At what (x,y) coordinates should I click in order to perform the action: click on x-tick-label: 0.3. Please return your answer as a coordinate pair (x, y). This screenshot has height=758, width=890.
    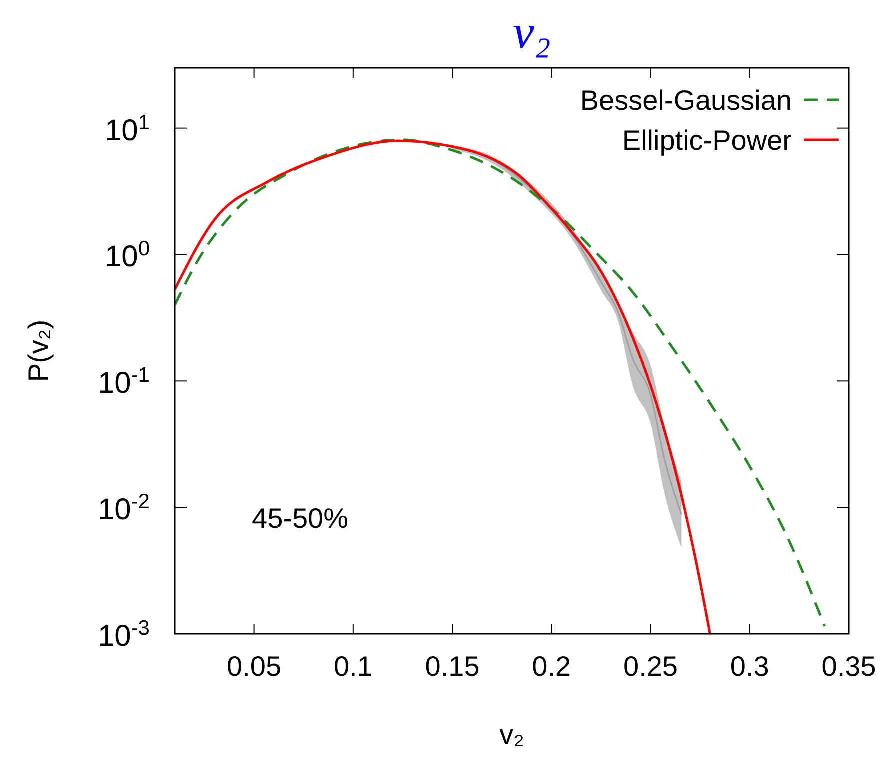
    Looking at the image, I should click on (750, 666).